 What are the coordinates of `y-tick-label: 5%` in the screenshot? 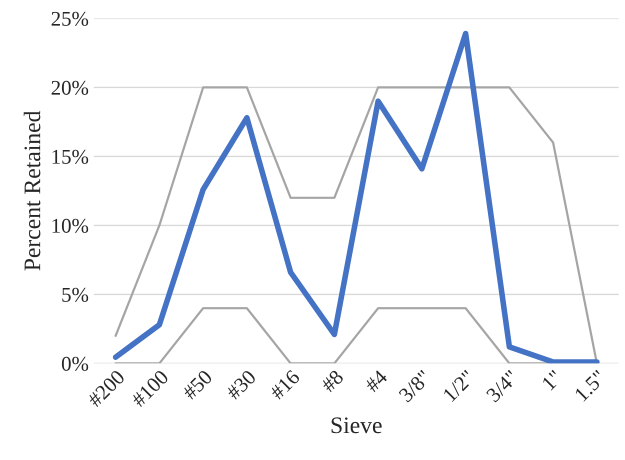 It's located at (75, 295).